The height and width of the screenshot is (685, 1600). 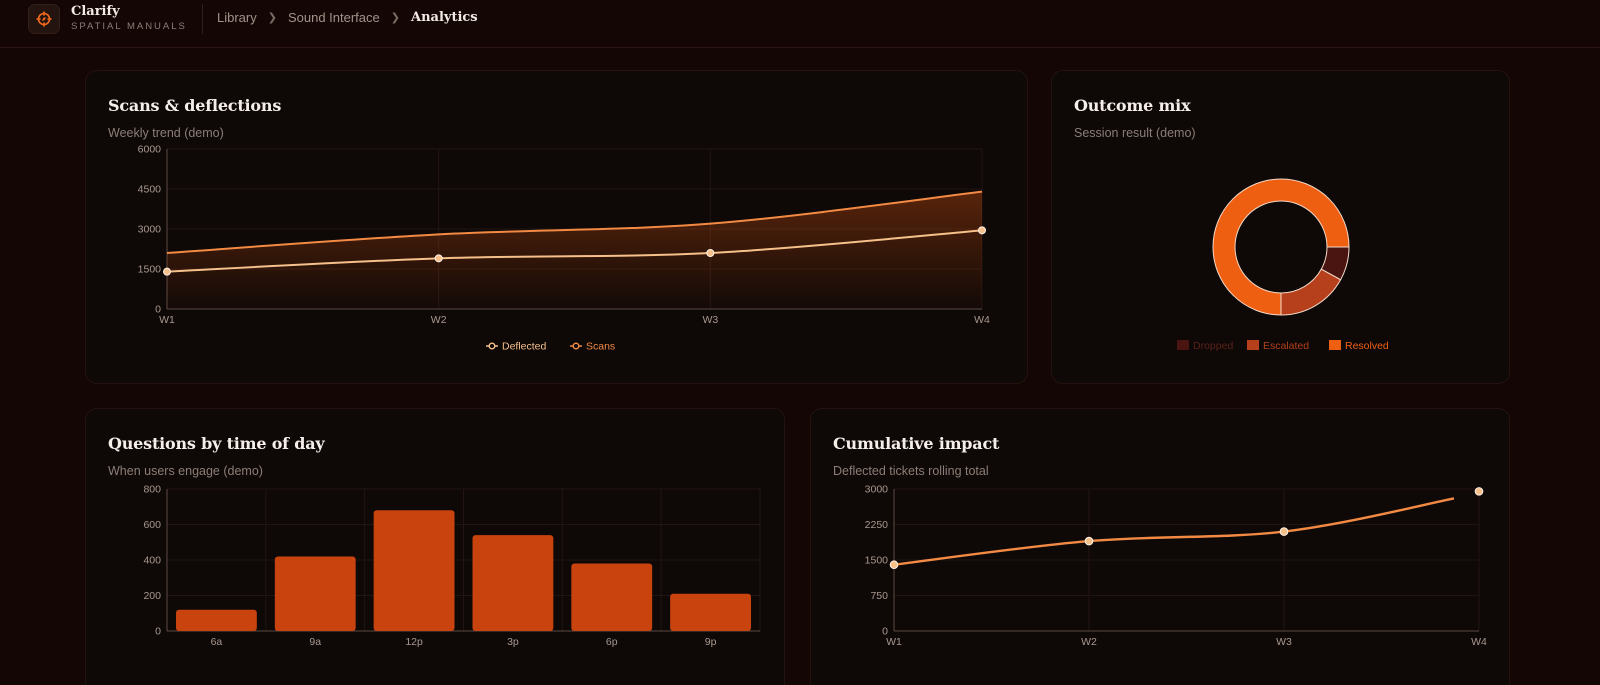 I want to click on card-subtitle: Deflected tickets rolling total, so click(x=911, y=471).